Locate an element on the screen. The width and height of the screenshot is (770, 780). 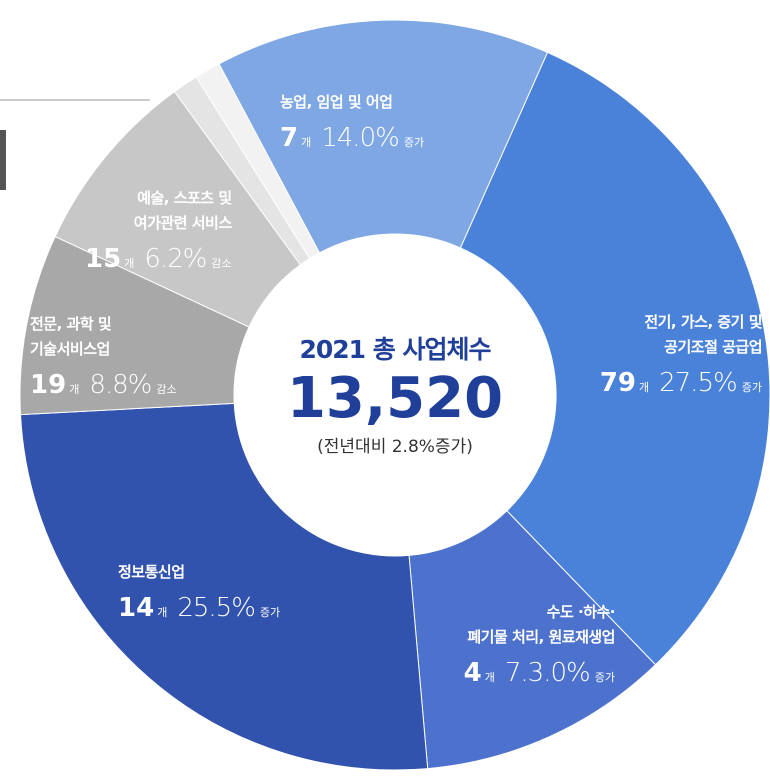
segment is located at coordinates (383, 136).